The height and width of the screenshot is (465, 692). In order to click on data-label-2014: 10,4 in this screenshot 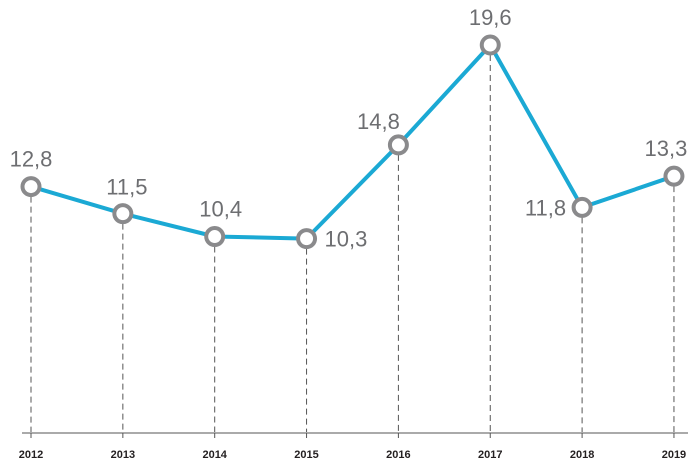, I will do `click(220, 209)`.